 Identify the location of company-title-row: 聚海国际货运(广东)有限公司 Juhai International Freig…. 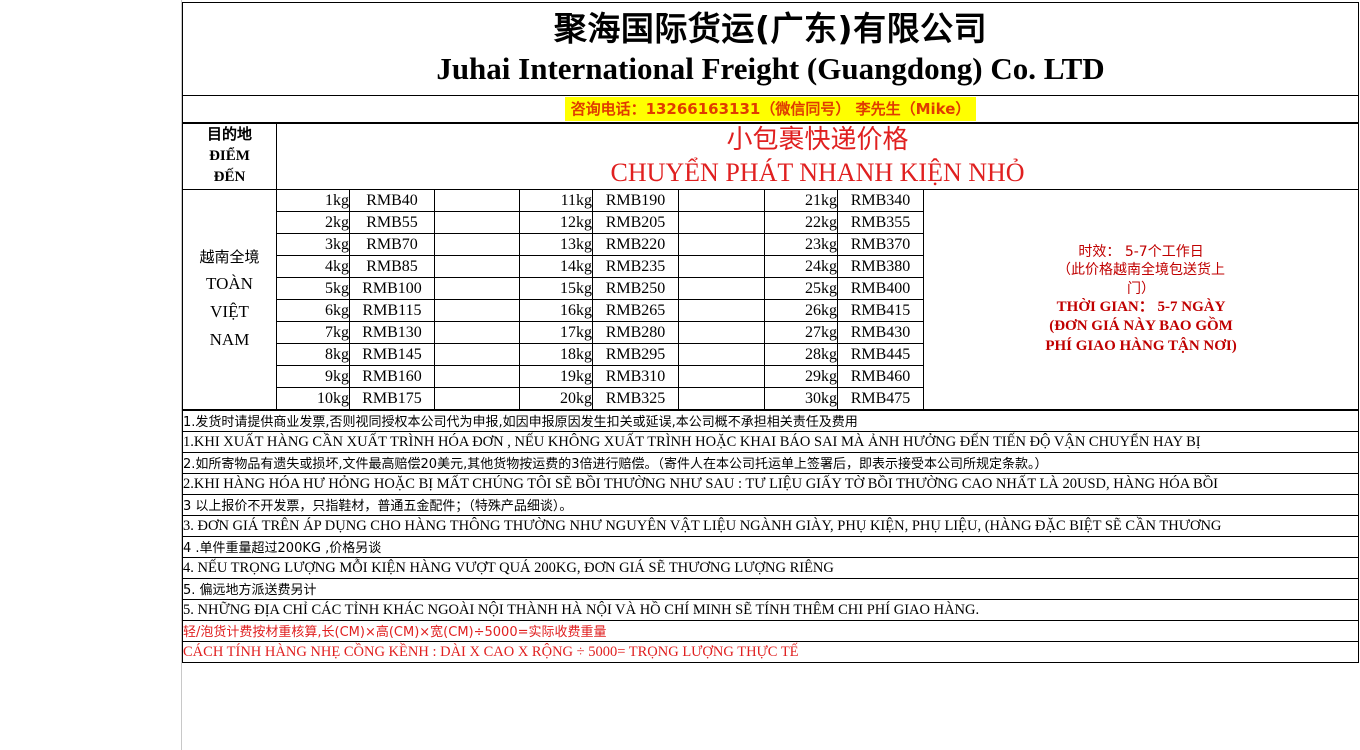
(770, 49).